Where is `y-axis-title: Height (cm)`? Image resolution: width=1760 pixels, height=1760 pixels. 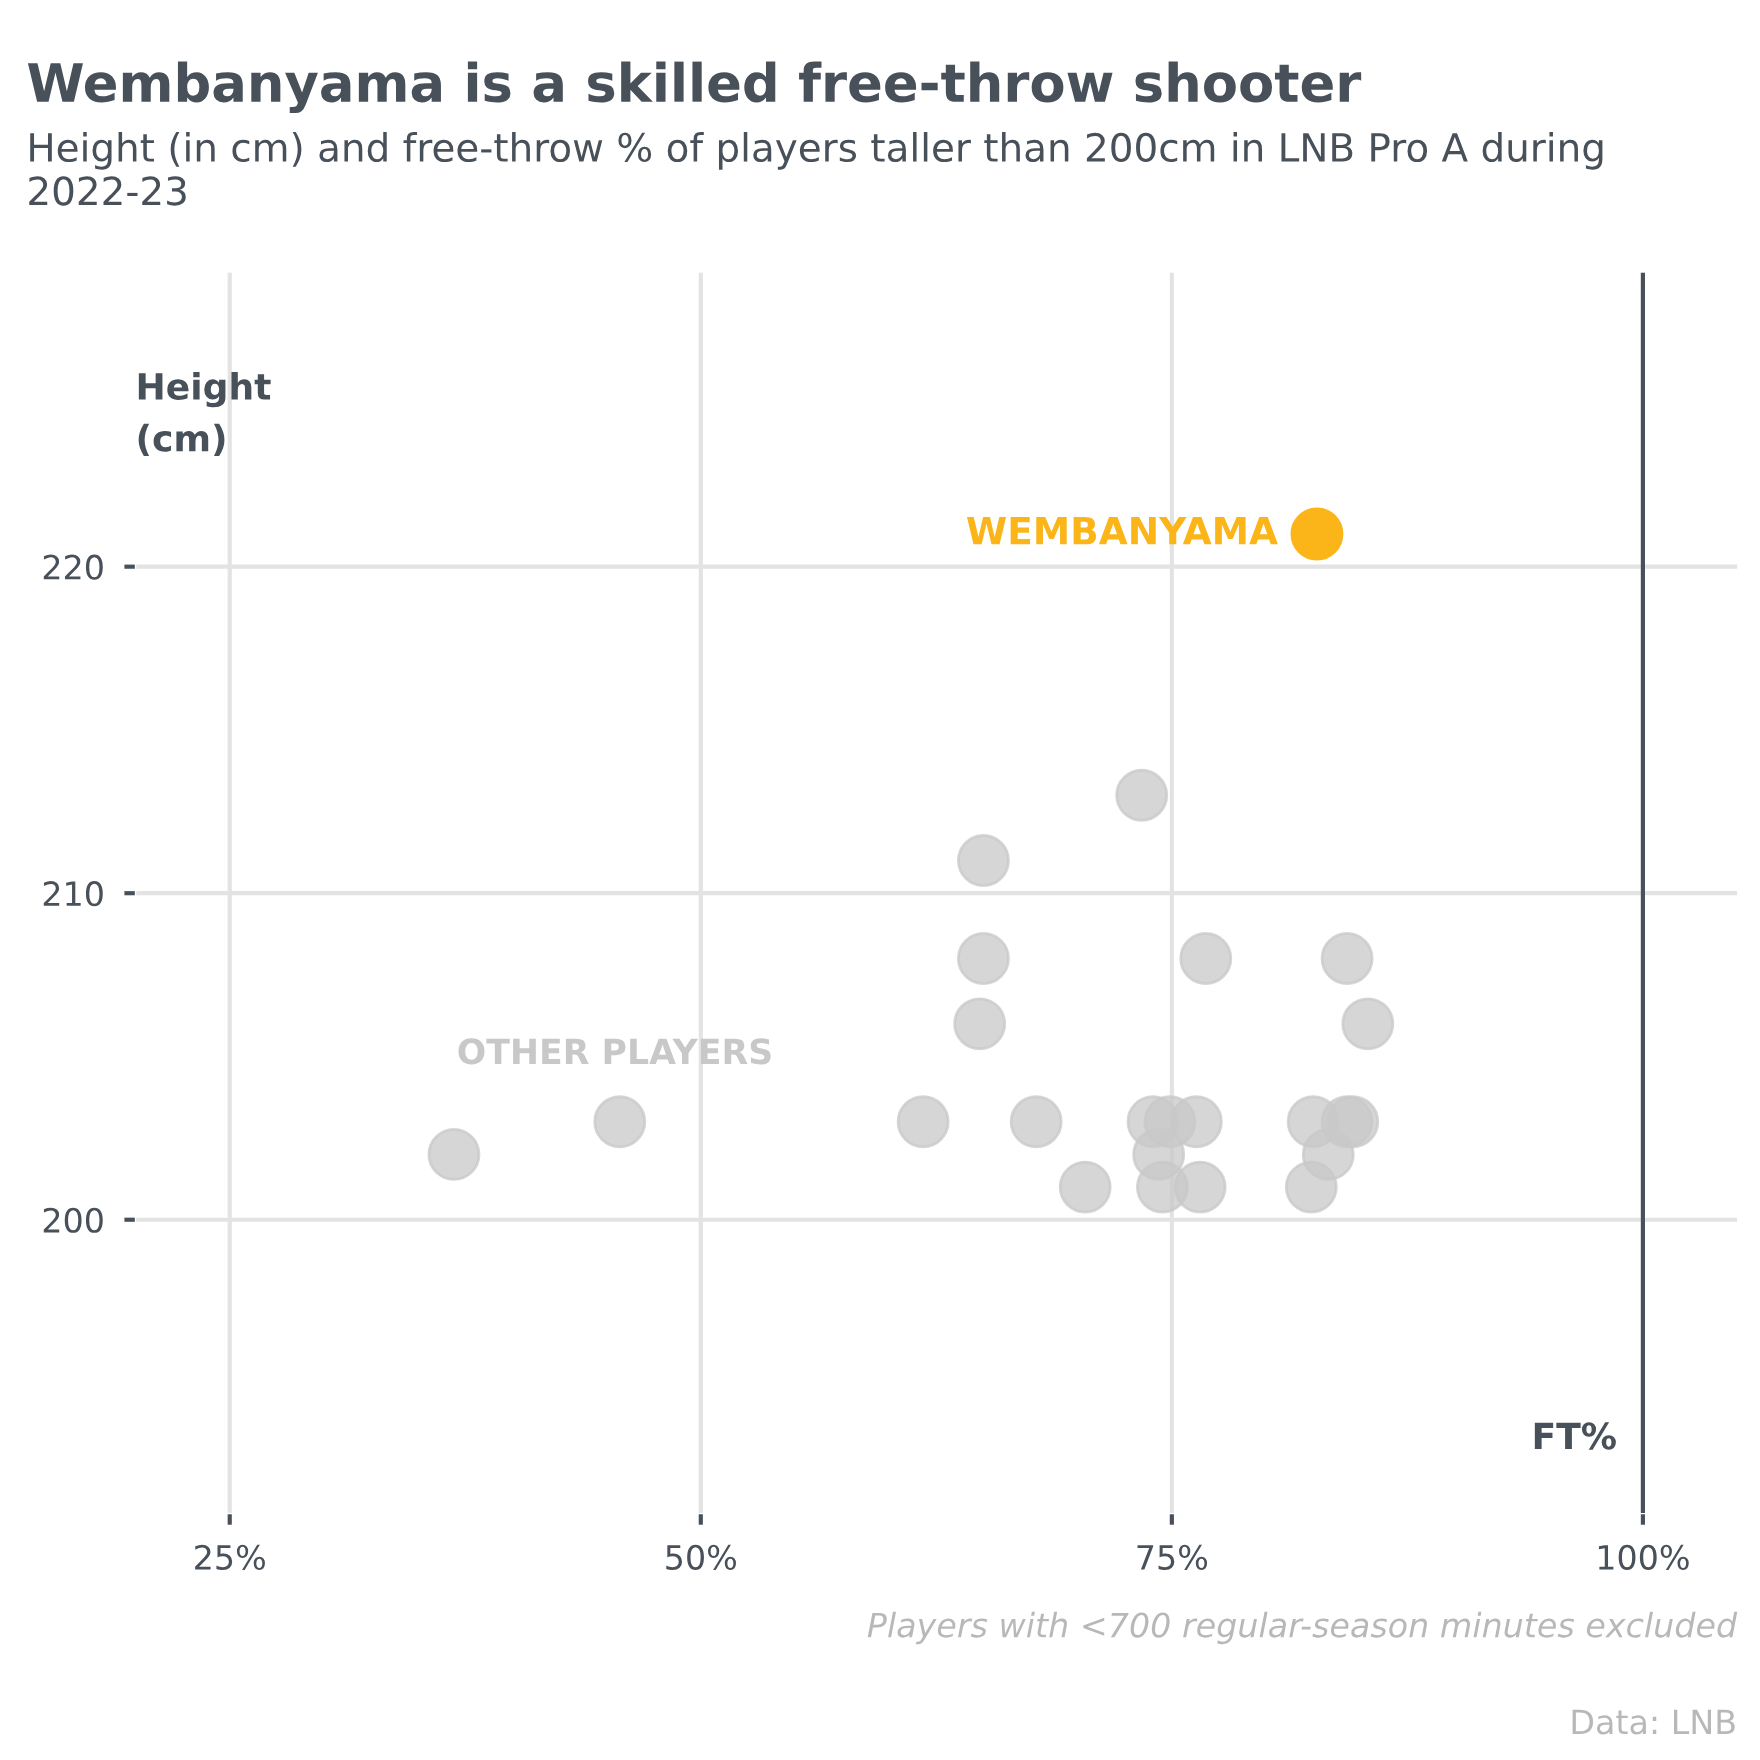
y-axis-title: Height (cm) is located at coordinates (204, 414).